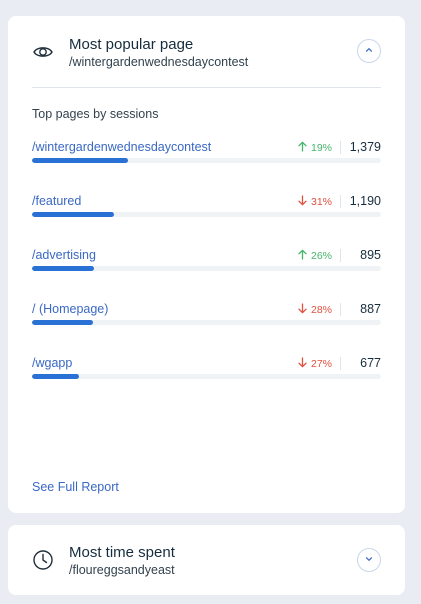 Image resolution: width=421 pixels, height=604 pixels. Describe the element at coordinates (206, 87) in the screenshot. I see `header-divider` at that location.